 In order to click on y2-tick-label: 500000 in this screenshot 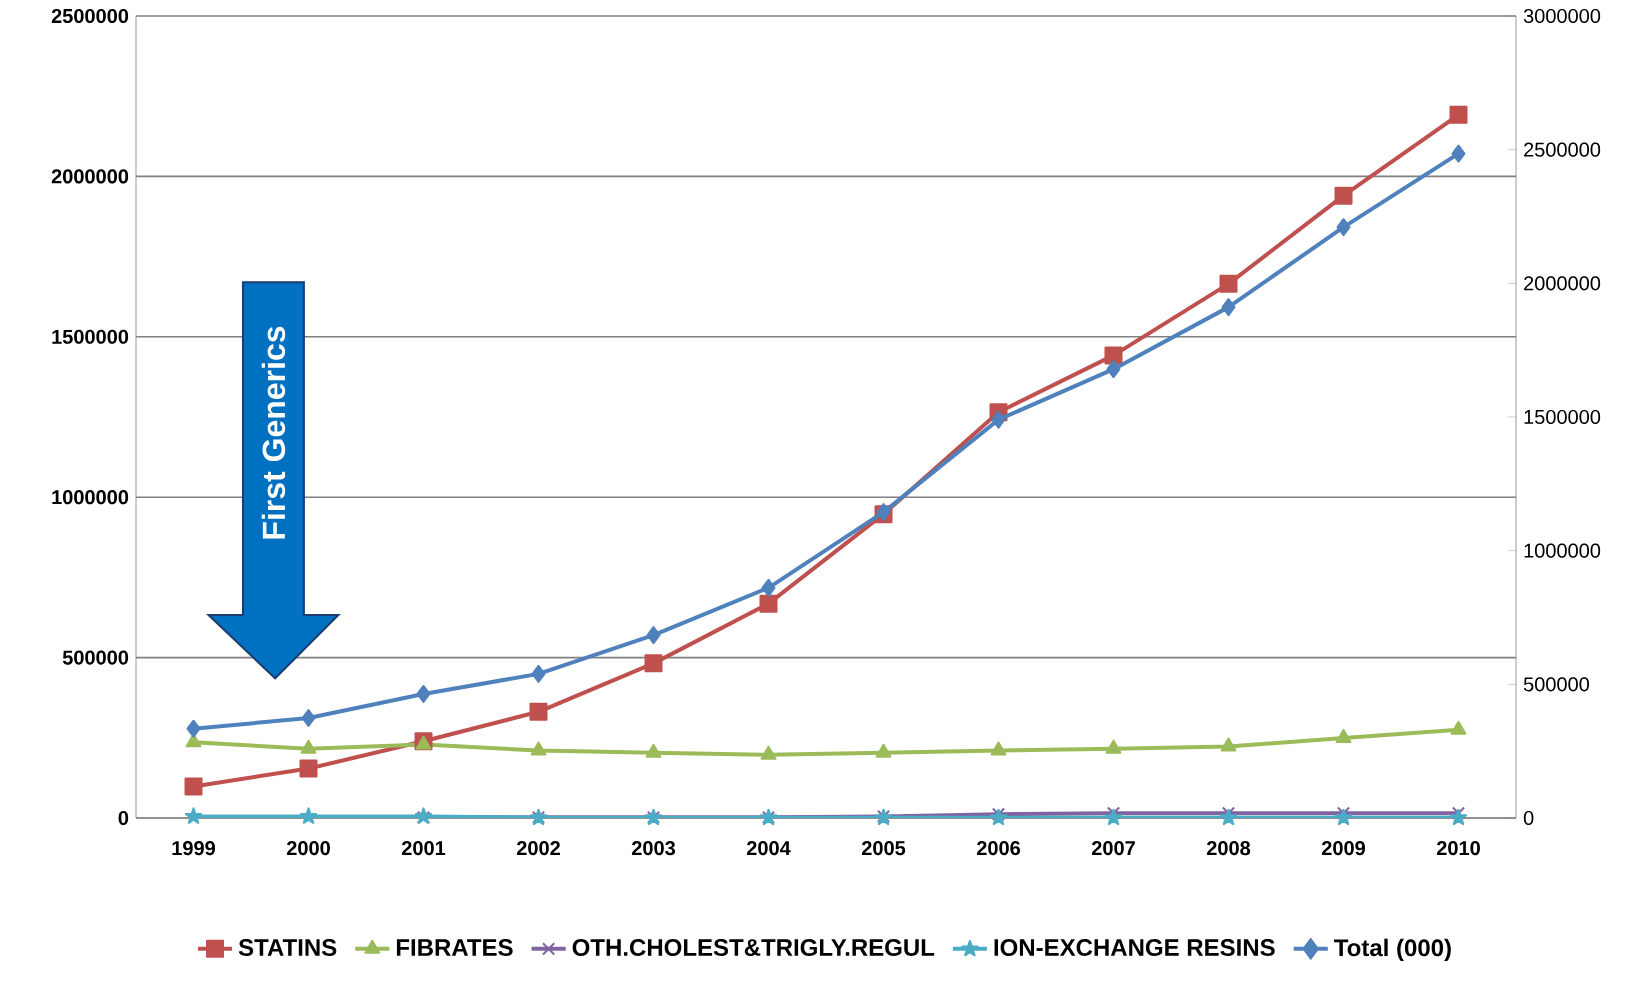, I will do `click(1556, 684)`.